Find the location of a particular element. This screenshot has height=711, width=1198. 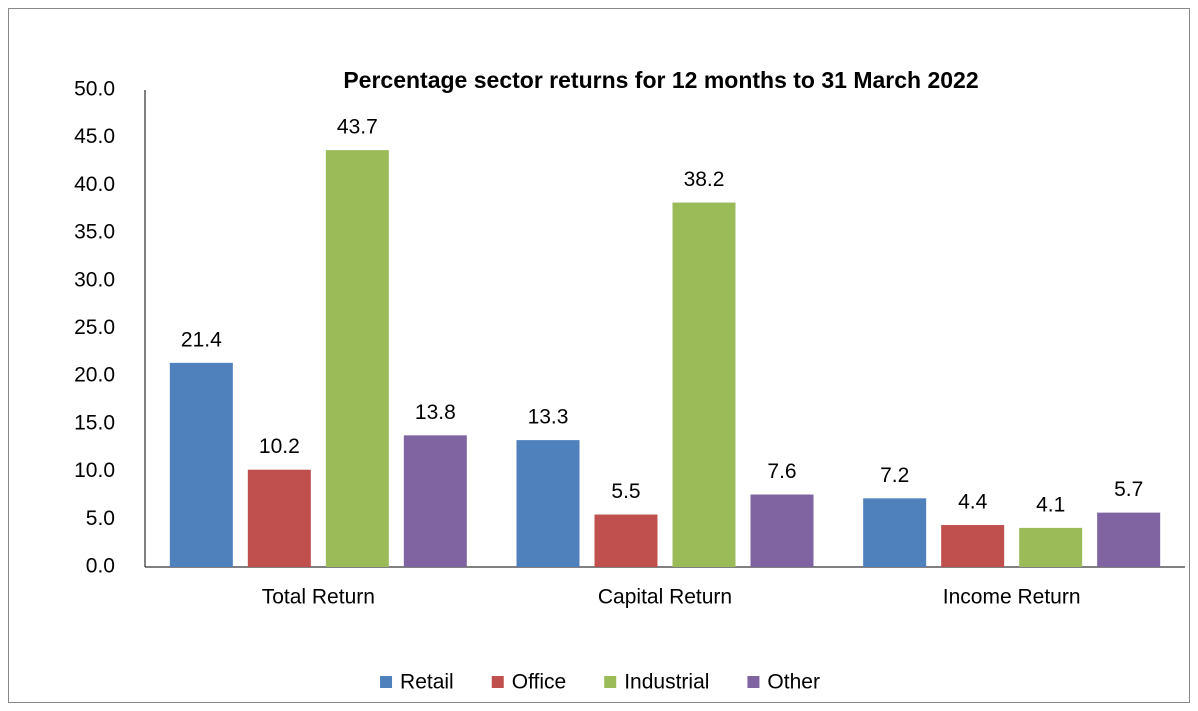

x-tick-label: Capital Return is located at coordinates (665, 597).